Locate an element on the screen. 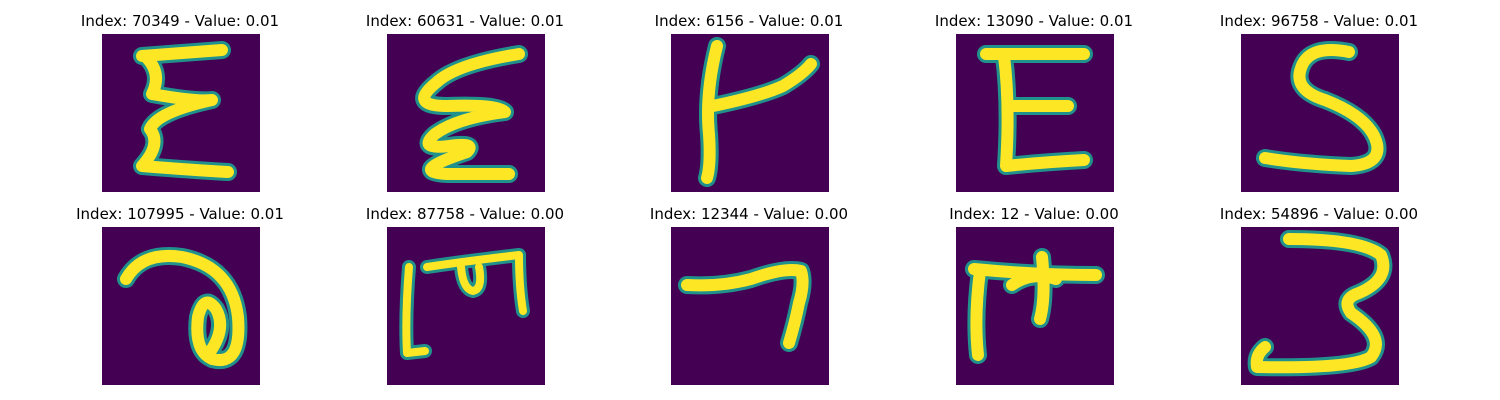 The width and height of the screenshot is (1500, 400). panel-title: Index: 12344 - Value: 0.00 is located at coordinates (749, 214).